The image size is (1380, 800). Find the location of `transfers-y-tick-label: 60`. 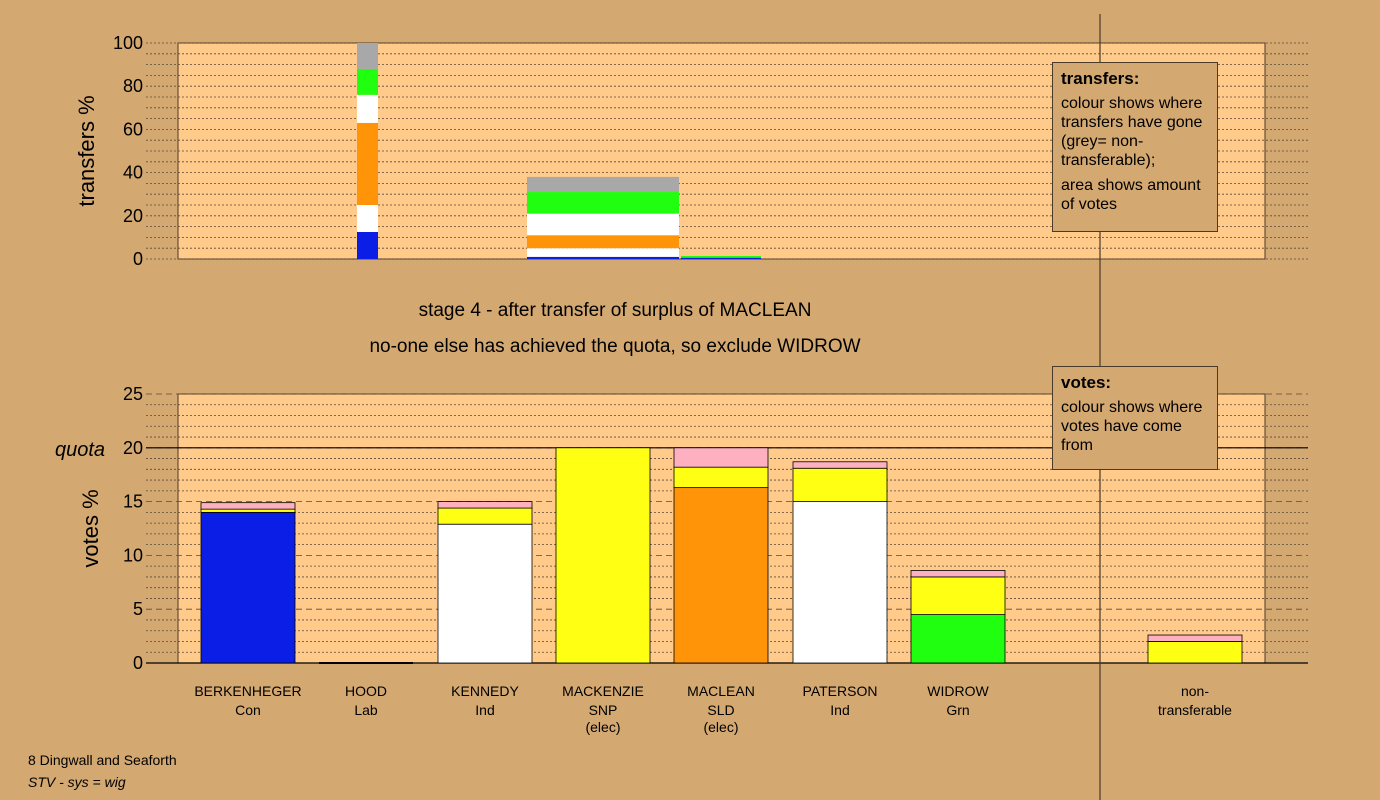

transfers-y-tick-label: 60 is located at coordinates (133, 129).